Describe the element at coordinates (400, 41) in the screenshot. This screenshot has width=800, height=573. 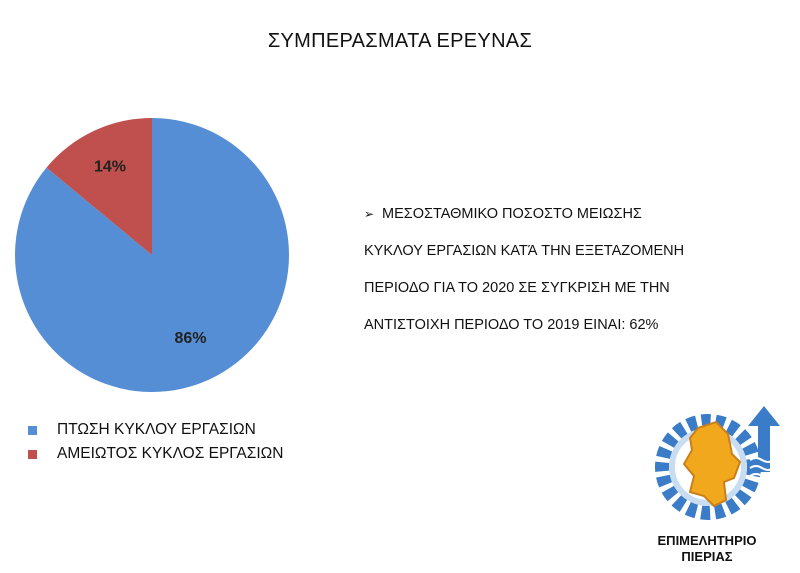
I see `page-title: ΣΥΜΠΕΡΑΣΜΑΤΑ ΕΡΕΥΝΑΣ` at that location.